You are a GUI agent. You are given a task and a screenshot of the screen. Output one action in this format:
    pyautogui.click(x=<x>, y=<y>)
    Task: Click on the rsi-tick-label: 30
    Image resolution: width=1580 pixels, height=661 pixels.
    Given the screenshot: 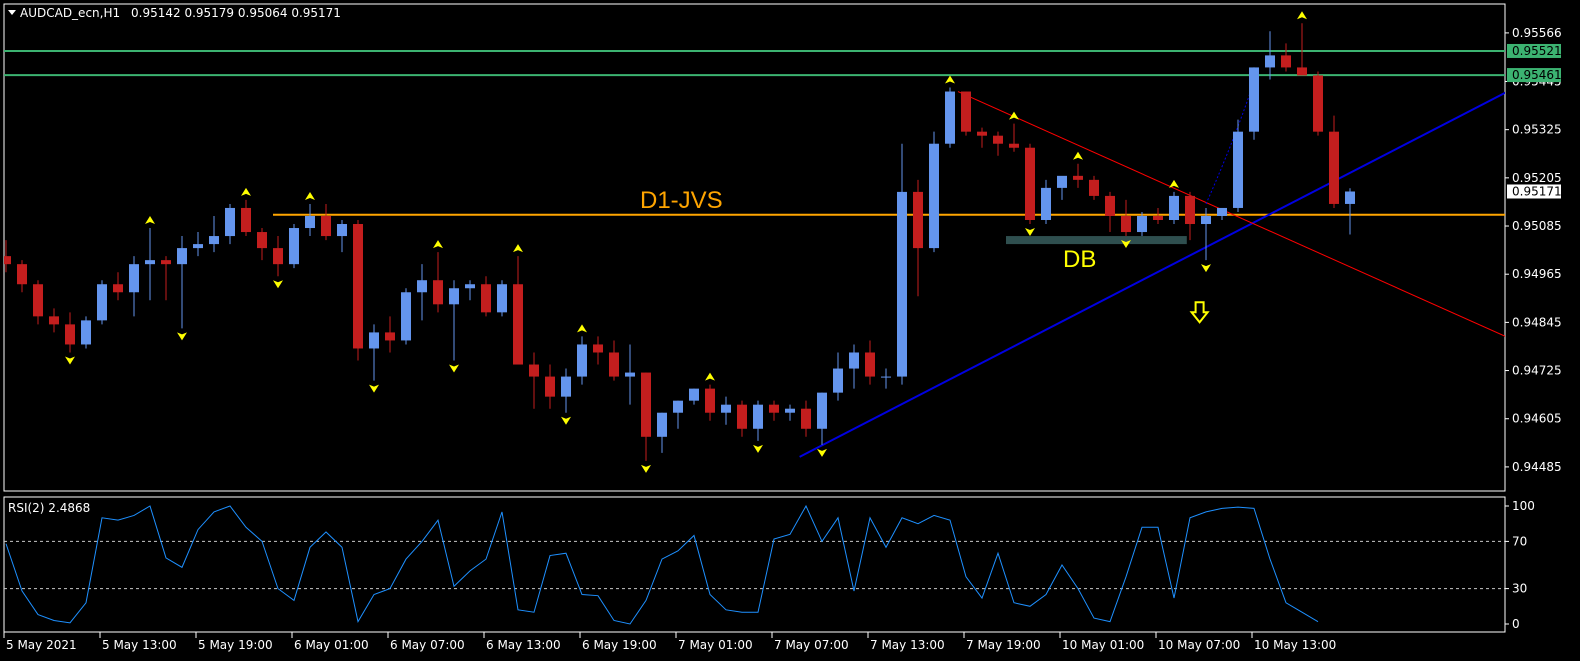 What is the action you would take?
    pyautogui.click(x=1519, y=589)
    